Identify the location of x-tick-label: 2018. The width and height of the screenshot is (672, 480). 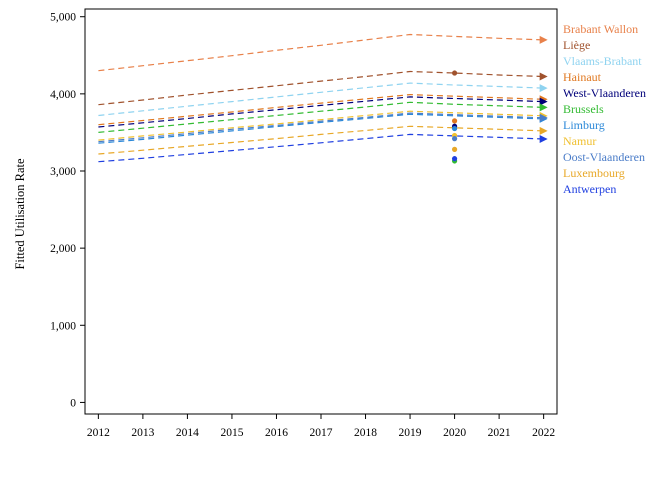
(365, 433).